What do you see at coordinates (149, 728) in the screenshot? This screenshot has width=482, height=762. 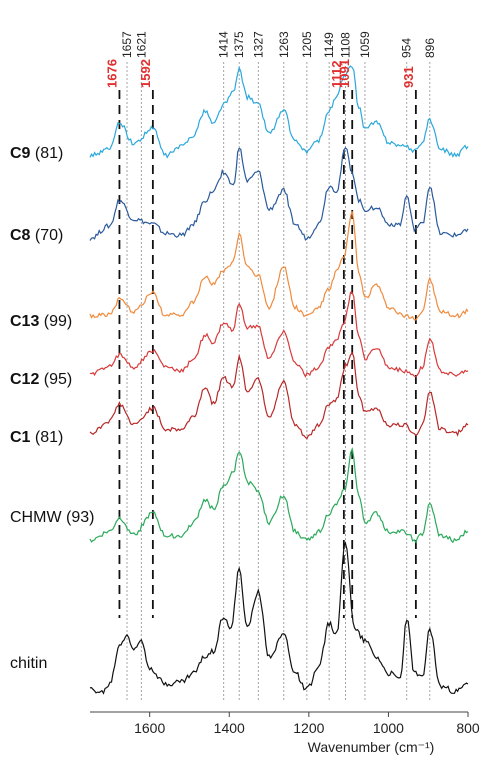 I see `x-tick-label: 1600` at bounding box center [149, 728].